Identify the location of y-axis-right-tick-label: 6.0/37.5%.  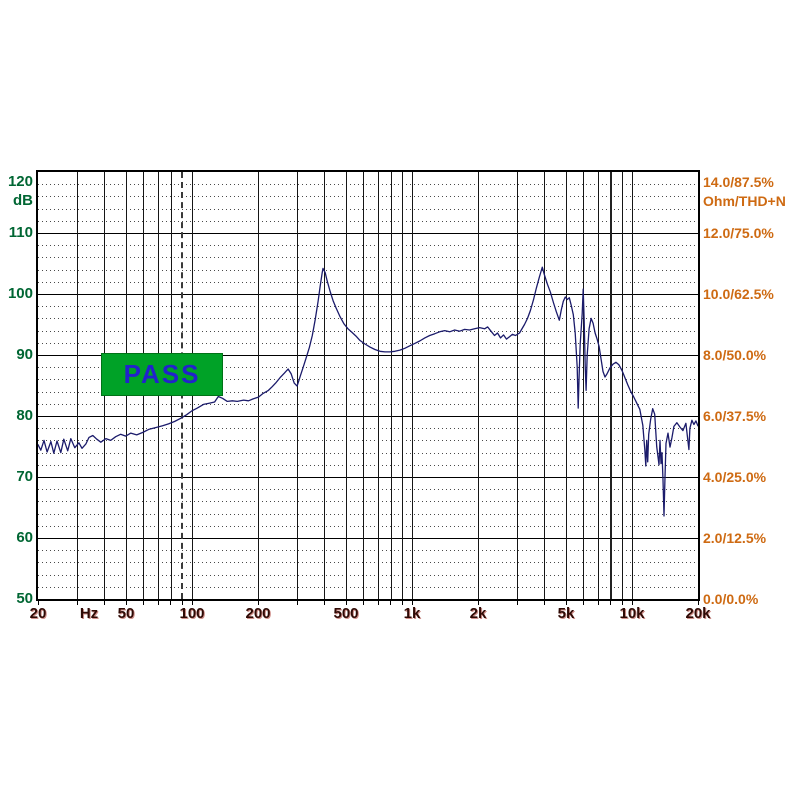
(735, 416).